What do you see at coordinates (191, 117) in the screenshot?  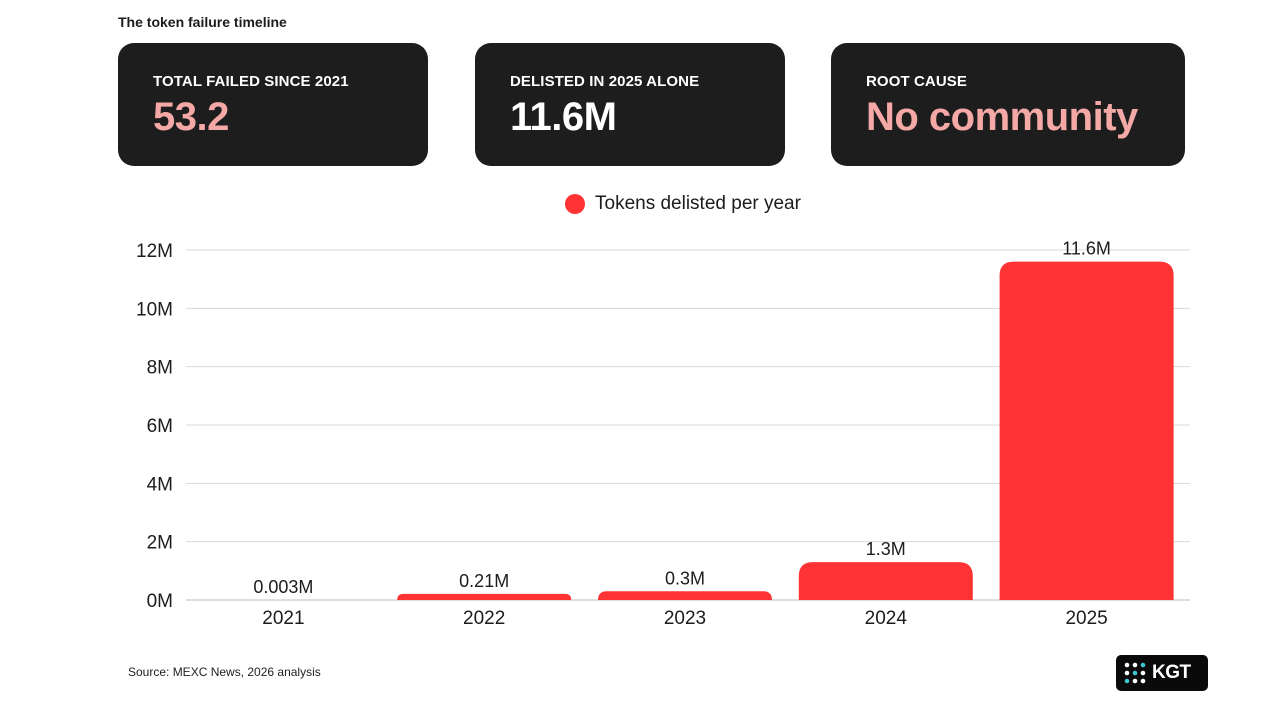 I see `stat-value: 53.2` at bounding box center [191, 117].